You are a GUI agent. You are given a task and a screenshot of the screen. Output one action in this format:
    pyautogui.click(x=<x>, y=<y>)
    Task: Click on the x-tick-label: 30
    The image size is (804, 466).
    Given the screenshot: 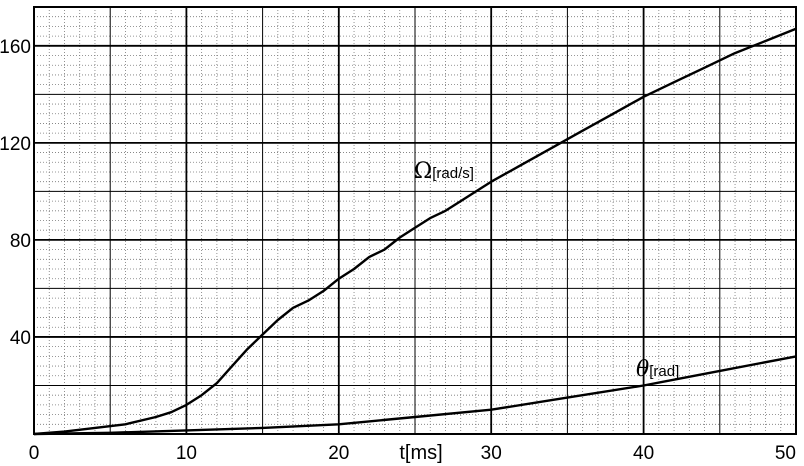 What is the action you would take?
    pyautogui.click(x=491, y=453)
    